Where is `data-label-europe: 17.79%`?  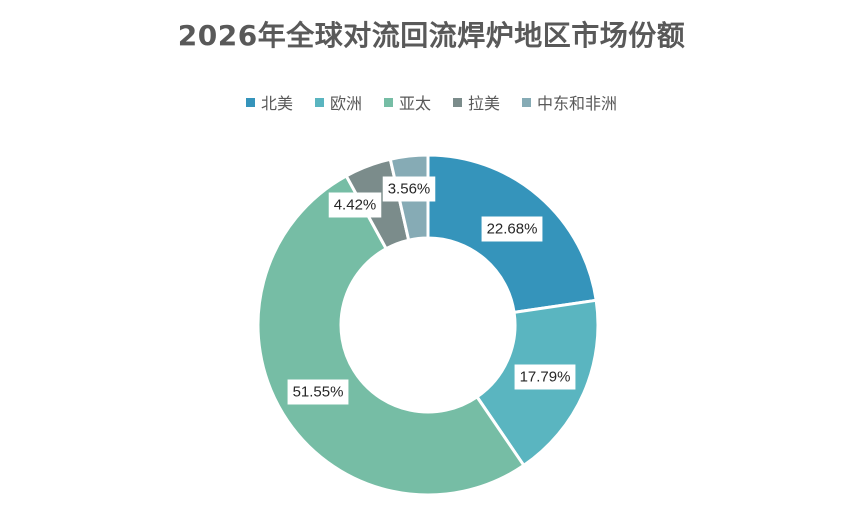 data-label-europe: 17.79% is located at coordinates (545, 377).